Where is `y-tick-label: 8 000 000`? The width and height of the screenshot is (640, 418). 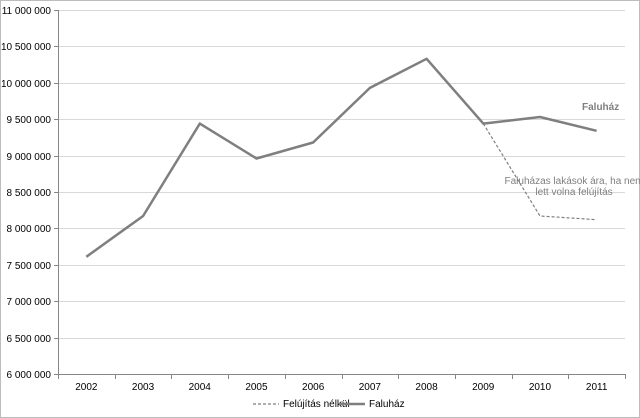 y-tick-label: 8 000 000 is located at coordinates (29, 229).